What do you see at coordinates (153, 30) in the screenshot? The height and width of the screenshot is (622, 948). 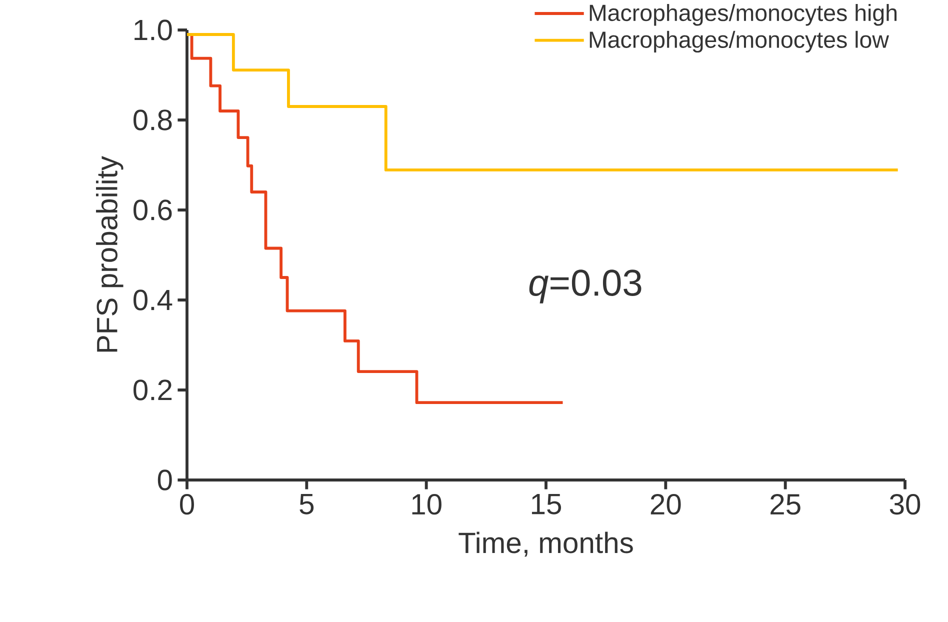 I see `y-tick-label: 1.0` at bounding box center [153, 30].